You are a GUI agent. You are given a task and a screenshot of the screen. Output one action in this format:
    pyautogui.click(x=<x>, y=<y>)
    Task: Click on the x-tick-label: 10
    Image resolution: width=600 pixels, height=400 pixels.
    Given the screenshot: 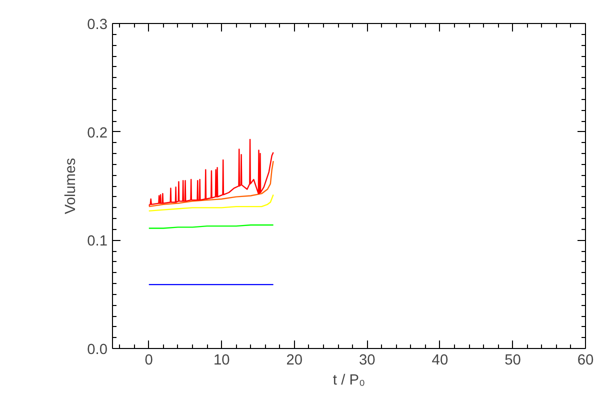 What is the action you would take?
    pyautogui.click(x=222, y=360)
    